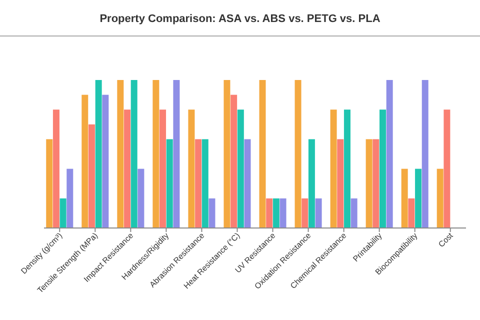  Describe the element at coordinates (446, 240) in the screenshot. I see `x-tick-label: Cost` at that location.